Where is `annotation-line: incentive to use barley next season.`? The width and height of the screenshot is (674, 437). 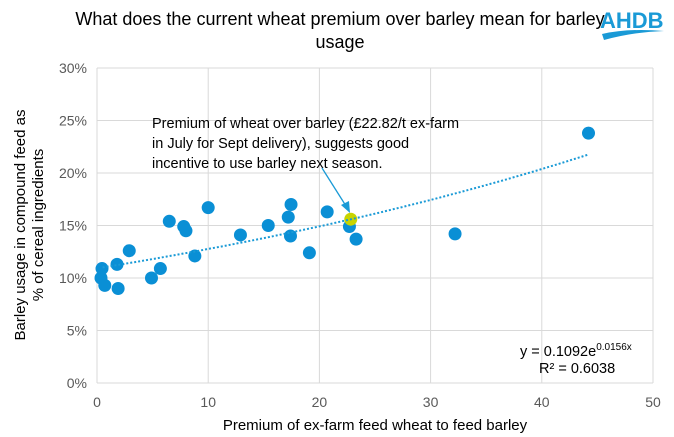 annotation-line: incentive to use barley next season. is located at coordinates (267, 164).